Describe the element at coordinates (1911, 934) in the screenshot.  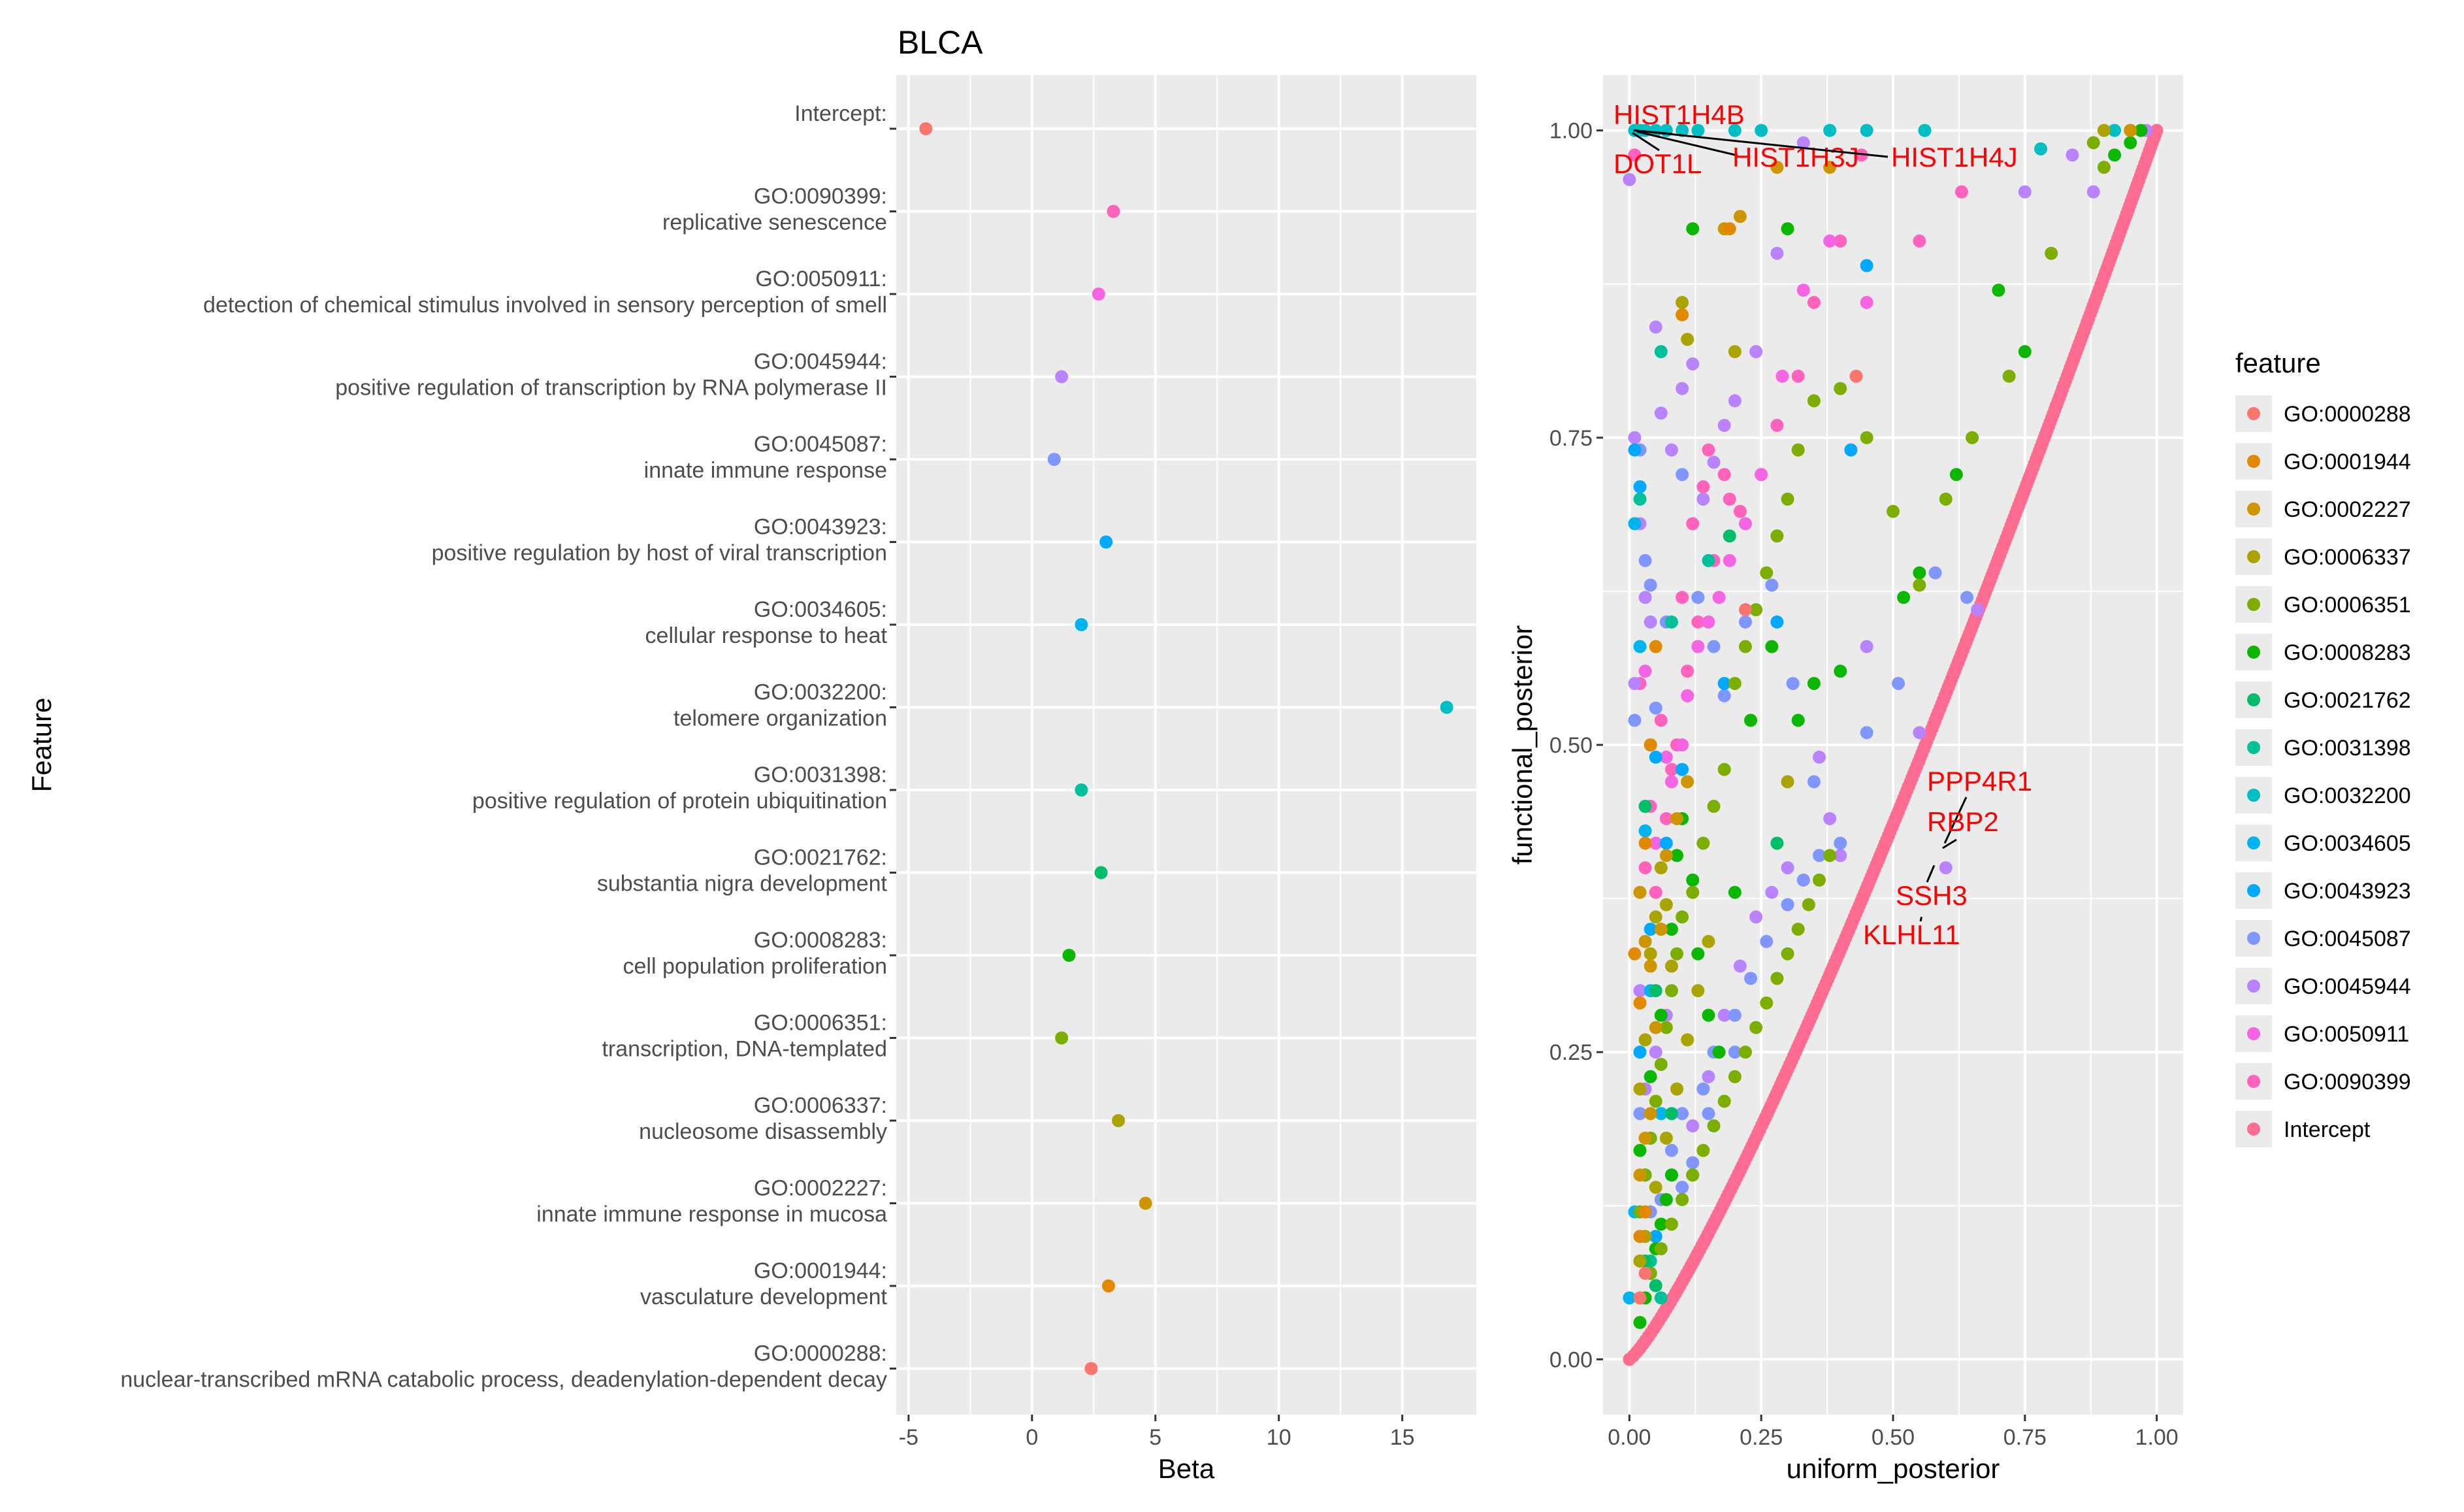
I see `gene-label: KLHL11` at that location.